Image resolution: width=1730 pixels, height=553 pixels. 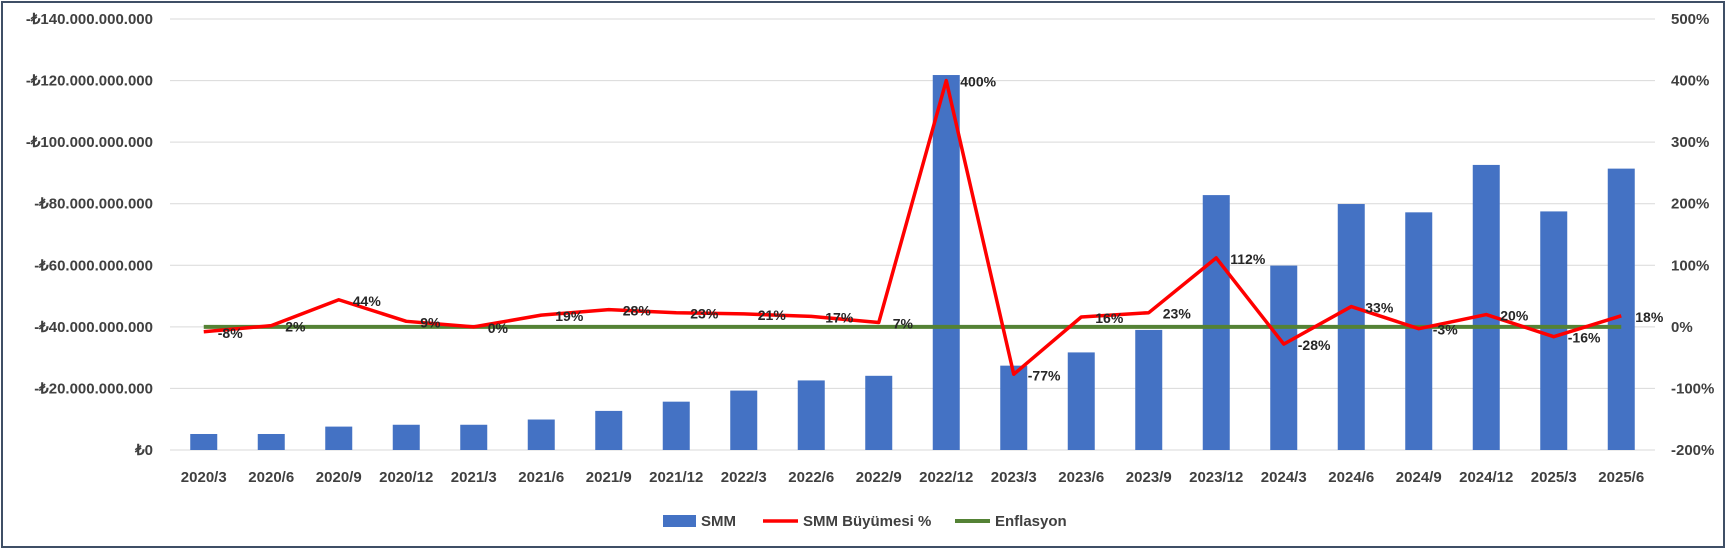 What do you see at coordinates (1419, 477) in the screenshot?
I see `x-tick-label: 2024/9` at bounding box center [1419, 477].